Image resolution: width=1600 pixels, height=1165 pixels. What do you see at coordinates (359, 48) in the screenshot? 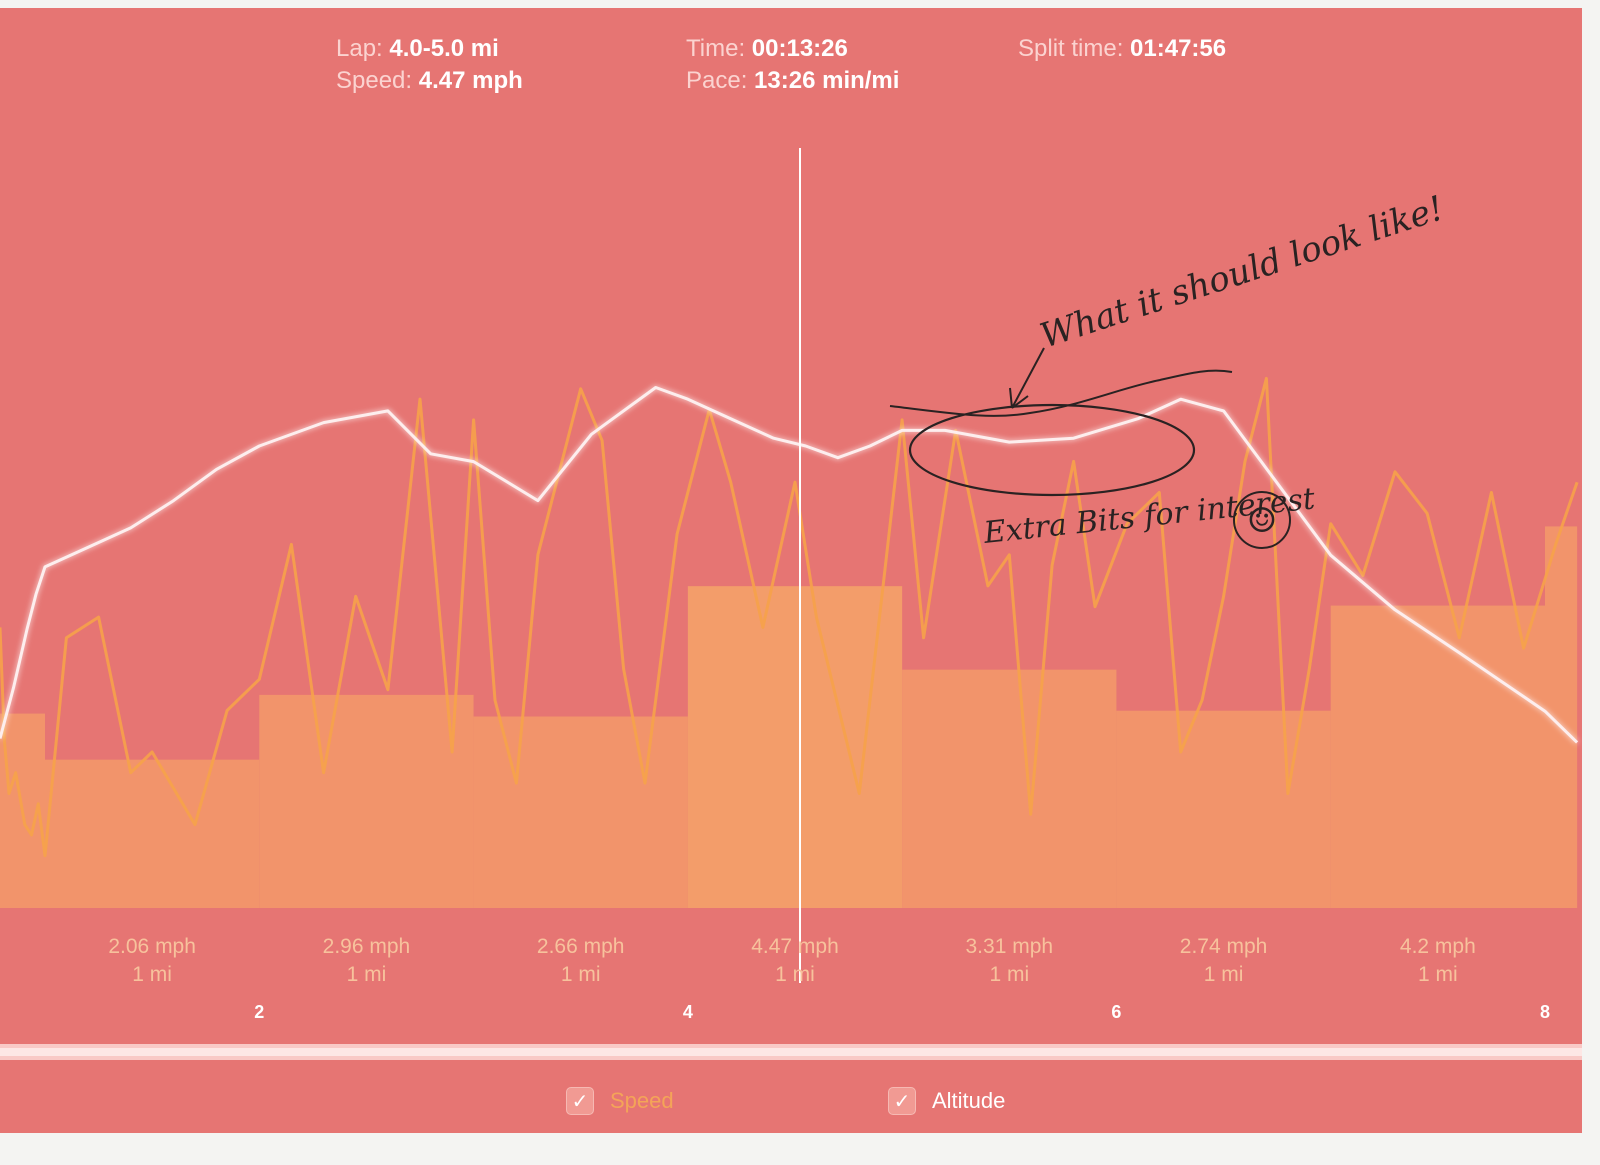
I see `lap-label: Lap:` at bounding box center [359, 48].